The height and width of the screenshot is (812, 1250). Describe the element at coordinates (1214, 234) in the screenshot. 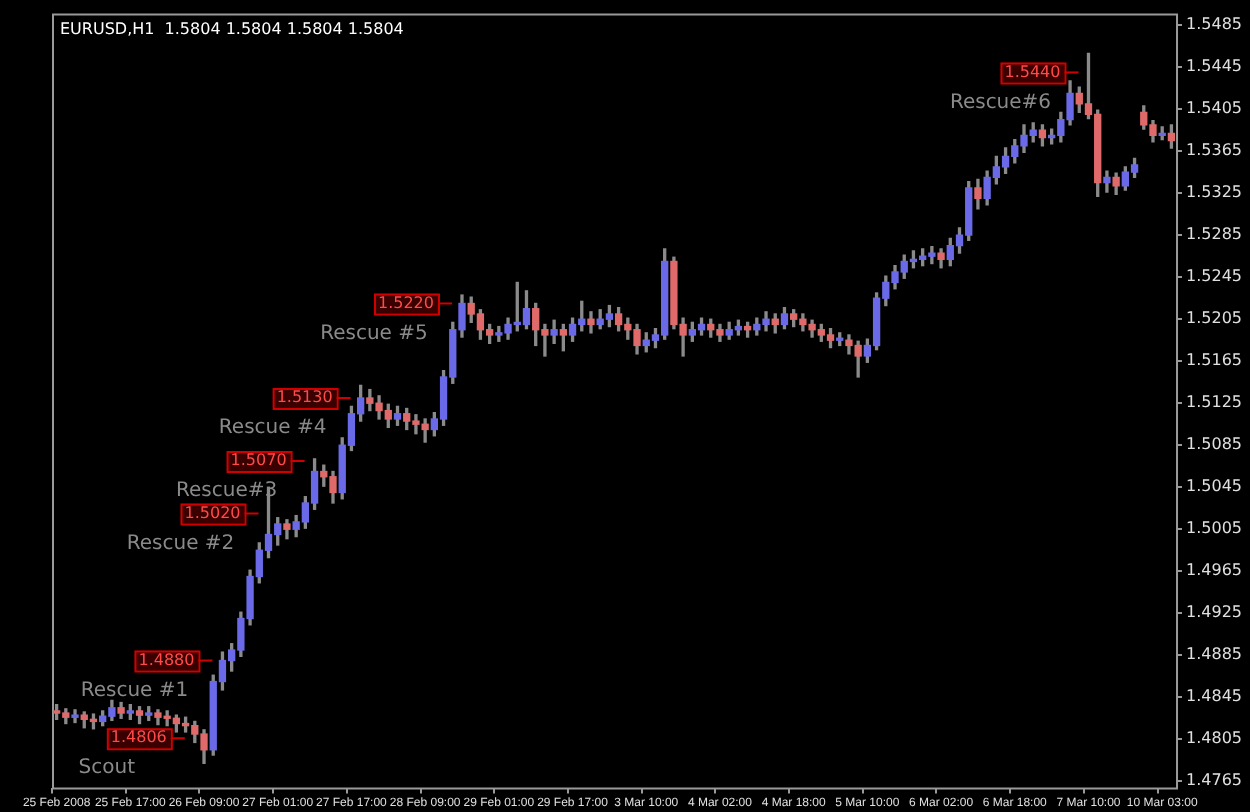

I see `y-tick-label: 1.5285` at that location.